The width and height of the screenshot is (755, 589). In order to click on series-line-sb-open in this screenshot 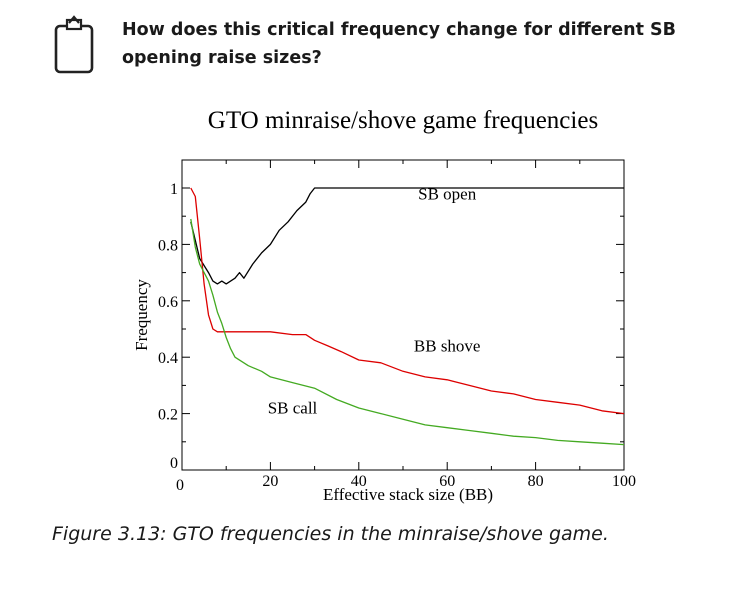, I will do `click(407, 236)`.